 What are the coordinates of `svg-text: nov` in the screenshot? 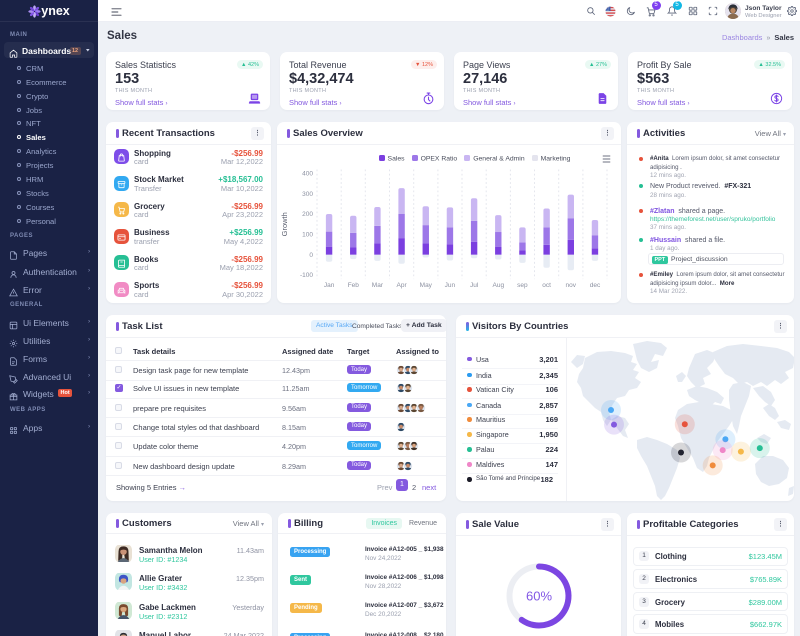 It's located at (571, 285).